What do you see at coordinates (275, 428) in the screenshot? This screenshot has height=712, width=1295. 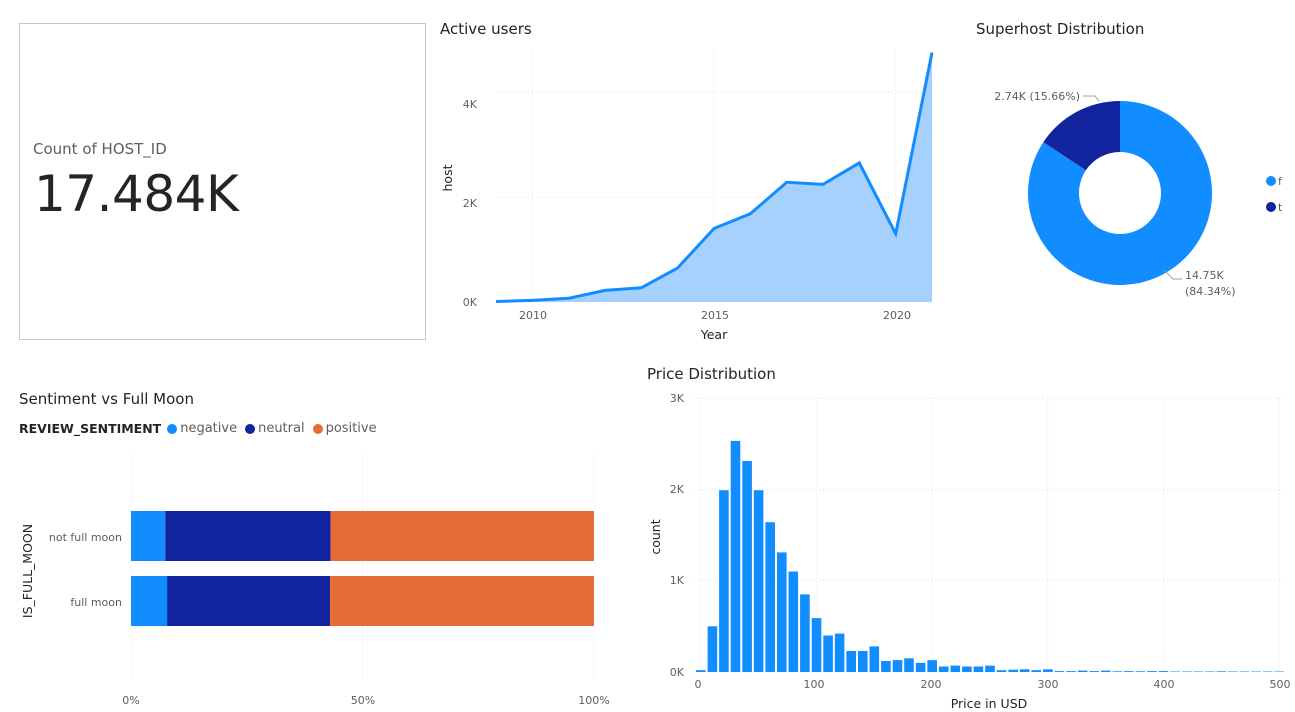 I see `legend-item-neutral: neutral` at bounding box center [275, 428].